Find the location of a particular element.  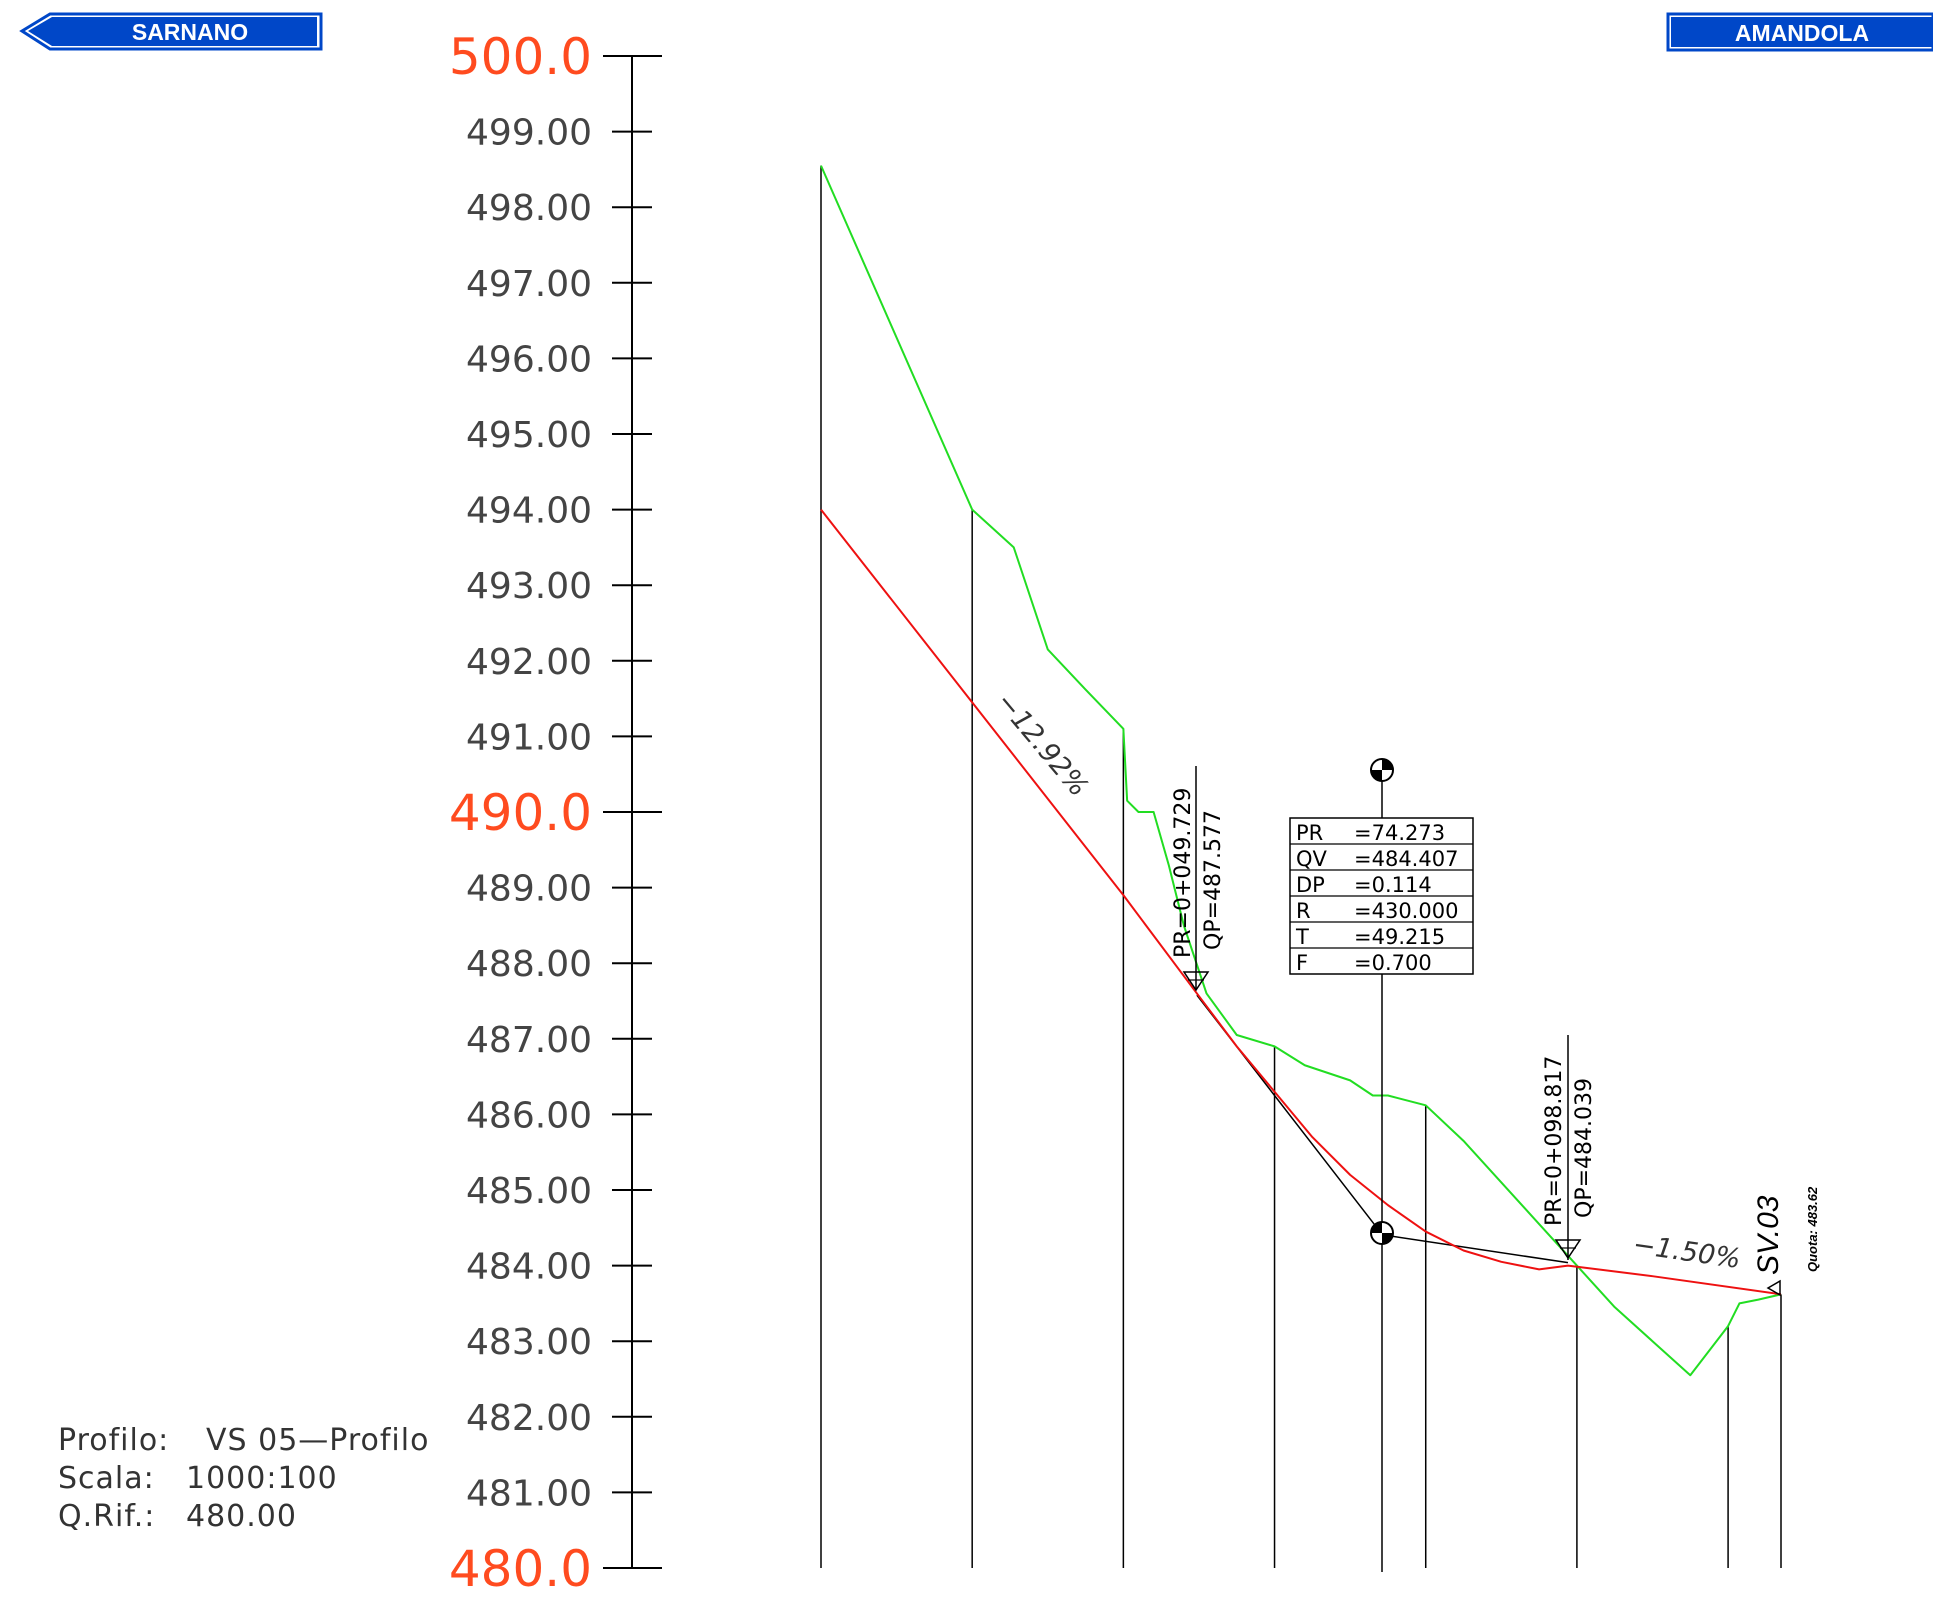

pvi-1: PR=0+049.729 QP=487.577 is located at coordinates (1198, 879).